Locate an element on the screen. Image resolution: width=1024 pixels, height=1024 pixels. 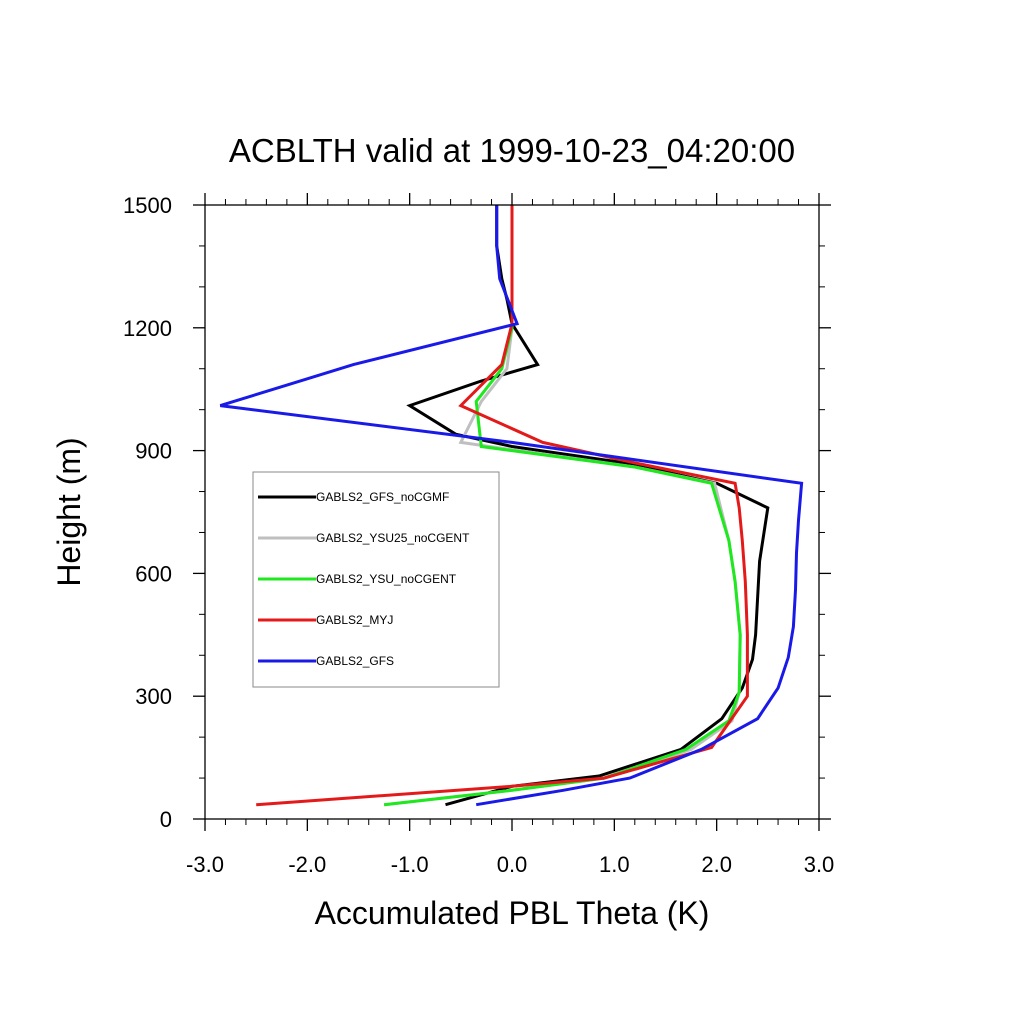
legend-label: GABLS2_YSU25_noCGENT is located at coordinates (393, 538).